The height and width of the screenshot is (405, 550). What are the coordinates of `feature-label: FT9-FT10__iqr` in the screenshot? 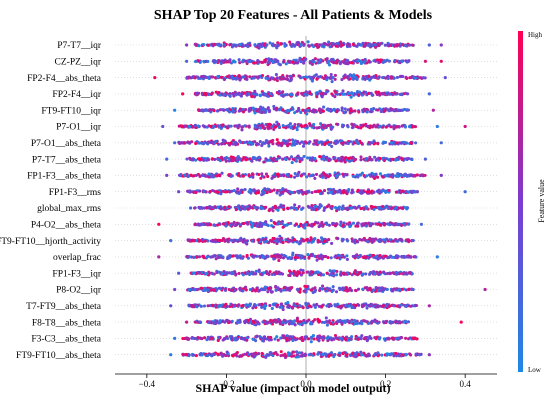 It's located at (71, 111).